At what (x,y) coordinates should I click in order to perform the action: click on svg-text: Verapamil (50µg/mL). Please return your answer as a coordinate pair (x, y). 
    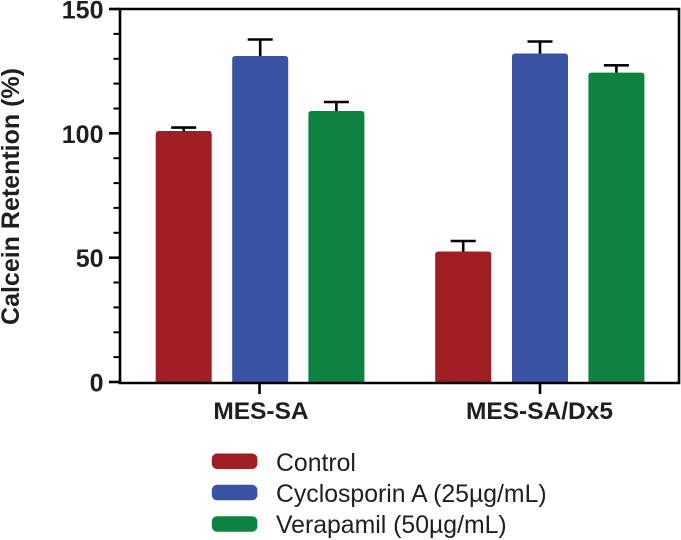
    Looking at the image, I should click on (391, 525).